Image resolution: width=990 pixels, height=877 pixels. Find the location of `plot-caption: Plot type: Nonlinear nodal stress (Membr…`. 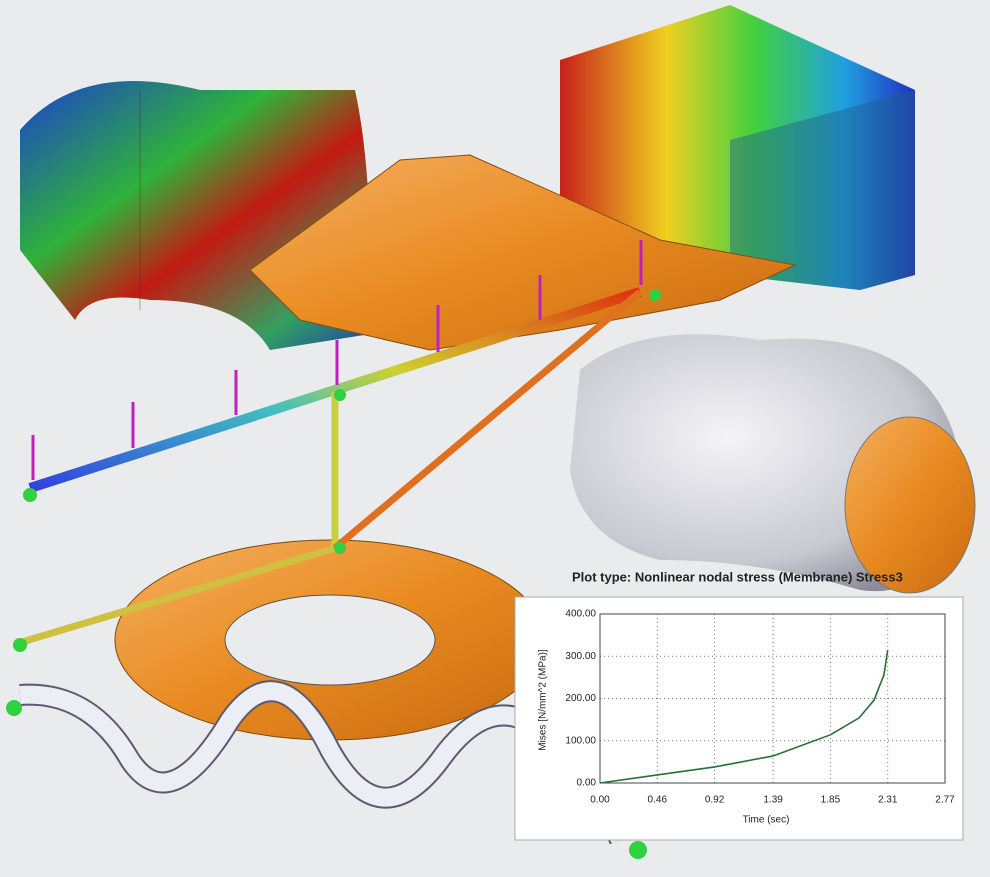

plot-caption: Plot type: Nonlinear nodal stress (Membr… is located at coordinates (737, 576).